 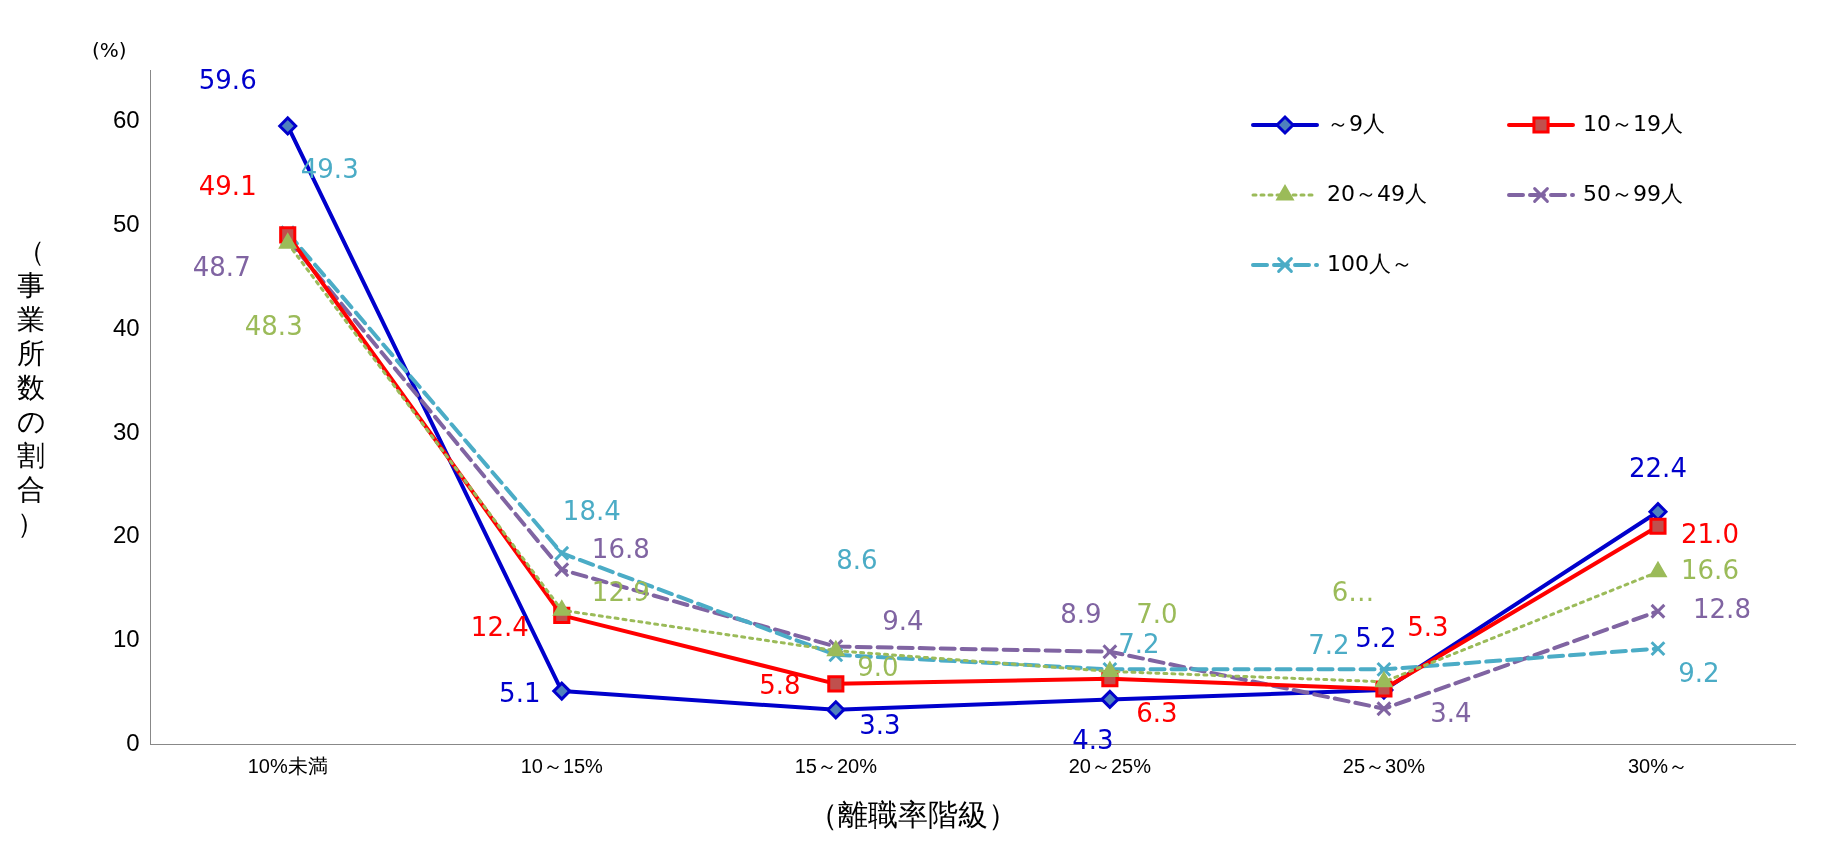 I want to click on y-tick-label: 40, so click(x=126, y=327).